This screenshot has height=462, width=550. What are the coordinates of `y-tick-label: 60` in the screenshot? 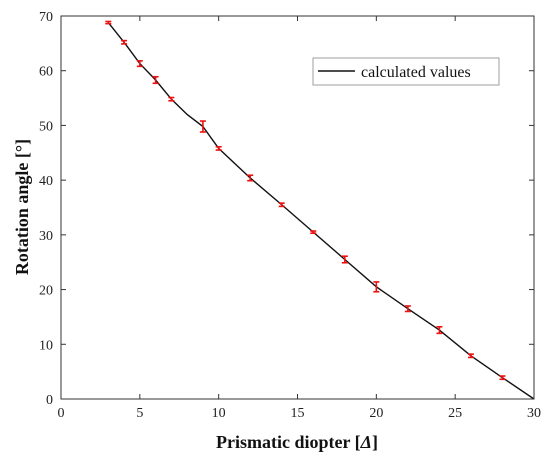 It's located at (46, 72).